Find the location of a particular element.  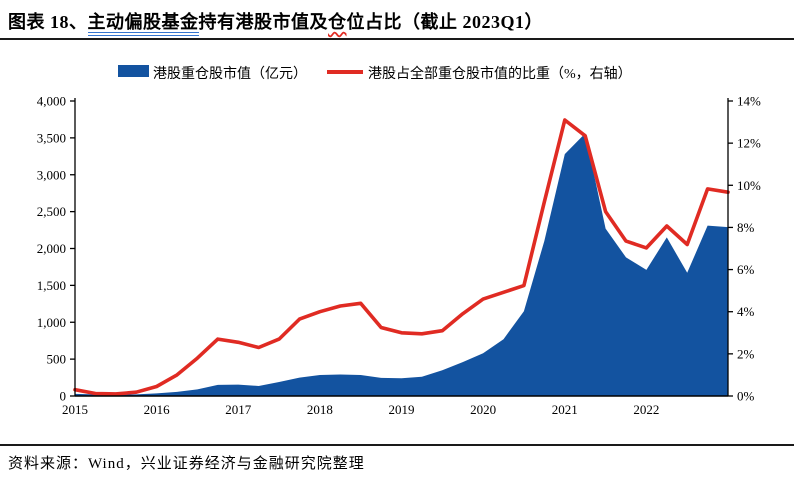

y-axis-right-tick-label: 6% is located at coordinates (746, 269).